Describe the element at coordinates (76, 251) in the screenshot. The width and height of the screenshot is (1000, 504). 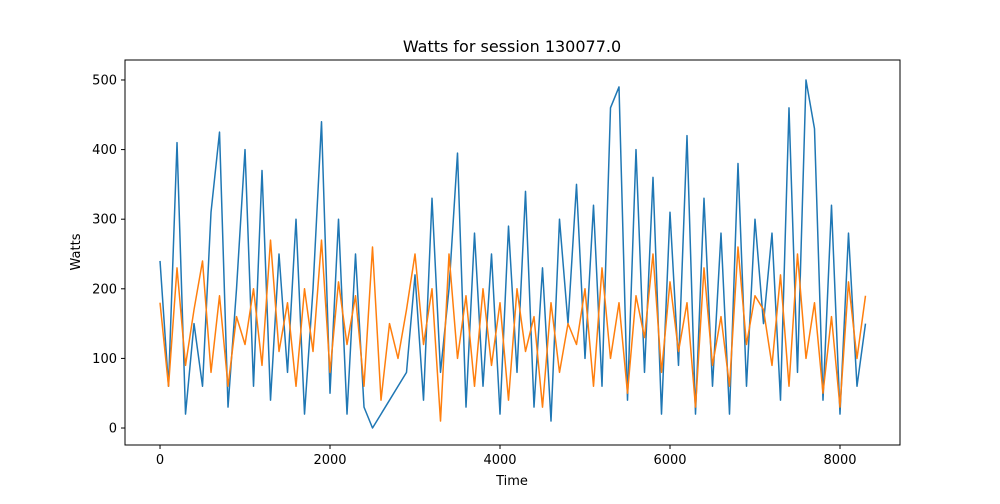
I see `y-axis-label: Watts` at that location.